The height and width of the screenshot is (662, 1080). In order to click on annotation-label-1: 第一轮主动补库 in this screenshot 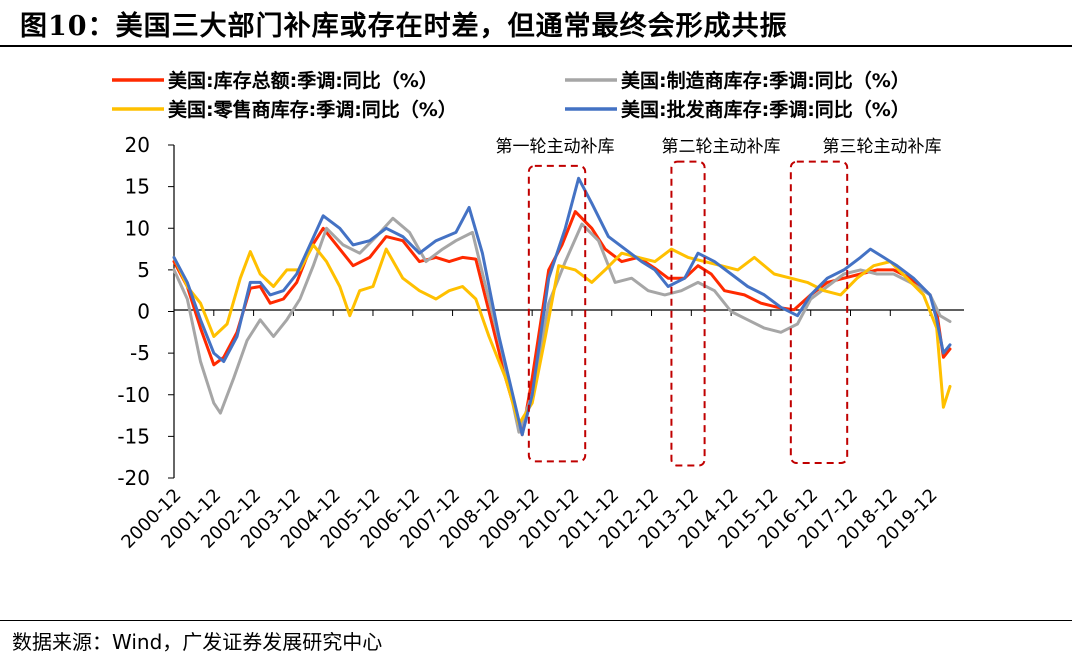, I will do `click(555, 147)`.